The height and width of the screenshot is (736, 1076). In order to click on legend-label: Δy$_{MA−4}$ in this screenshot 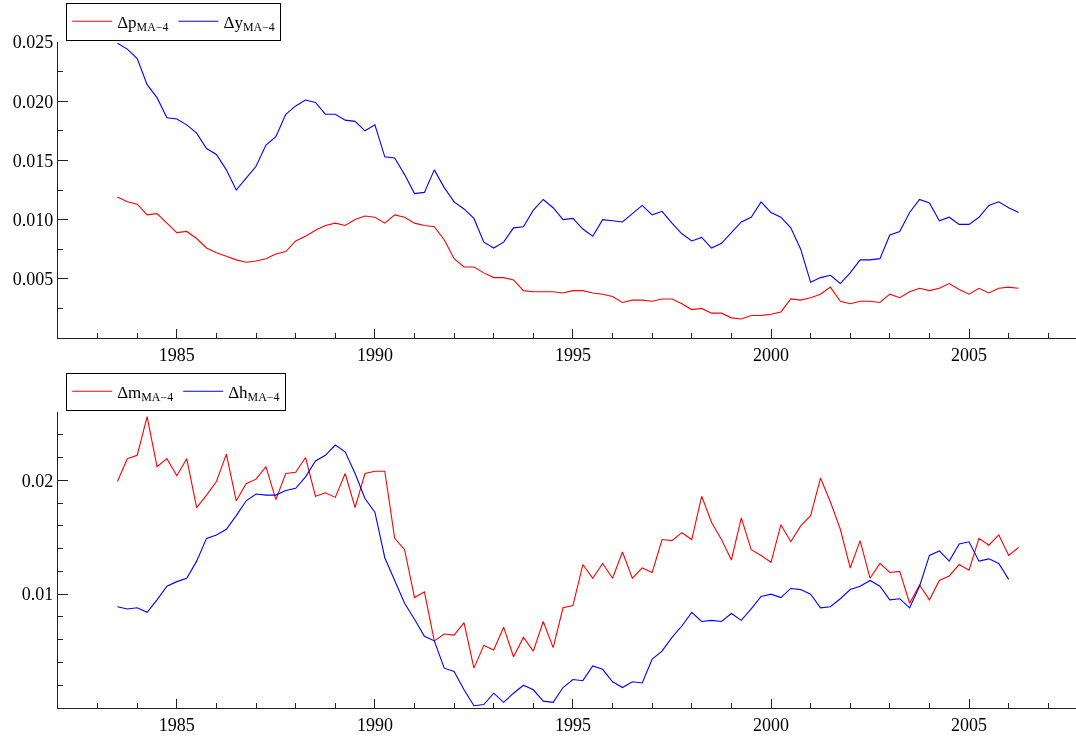, I will do `click(249, 23)`.